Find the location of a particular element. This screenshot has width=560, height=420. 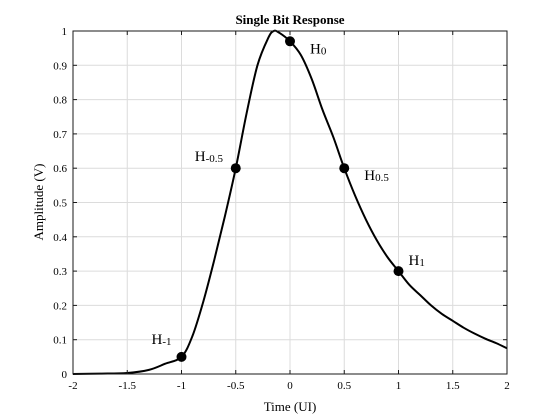

y-axis-label: Amplitude (V) is located at coordinates (38, 202).